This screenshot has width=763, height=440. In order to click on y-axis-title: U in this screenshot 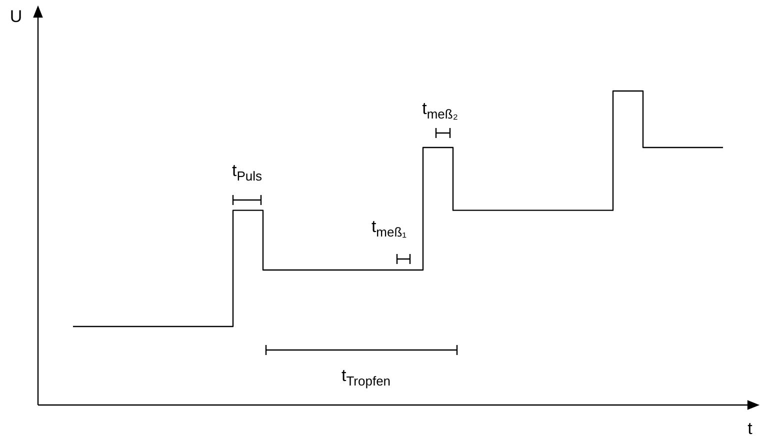, I will do `click(16, 17)`.